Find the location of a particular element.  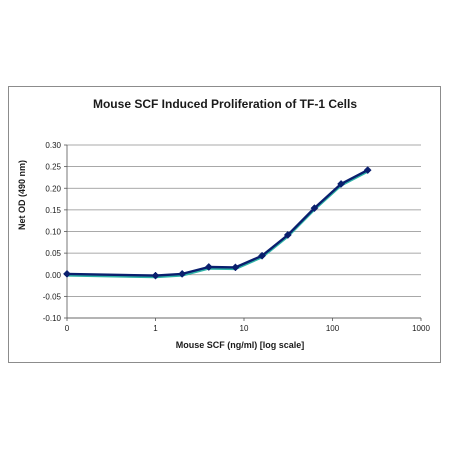

y-tick-label: 0.15 is located at coordinates (53, 210).